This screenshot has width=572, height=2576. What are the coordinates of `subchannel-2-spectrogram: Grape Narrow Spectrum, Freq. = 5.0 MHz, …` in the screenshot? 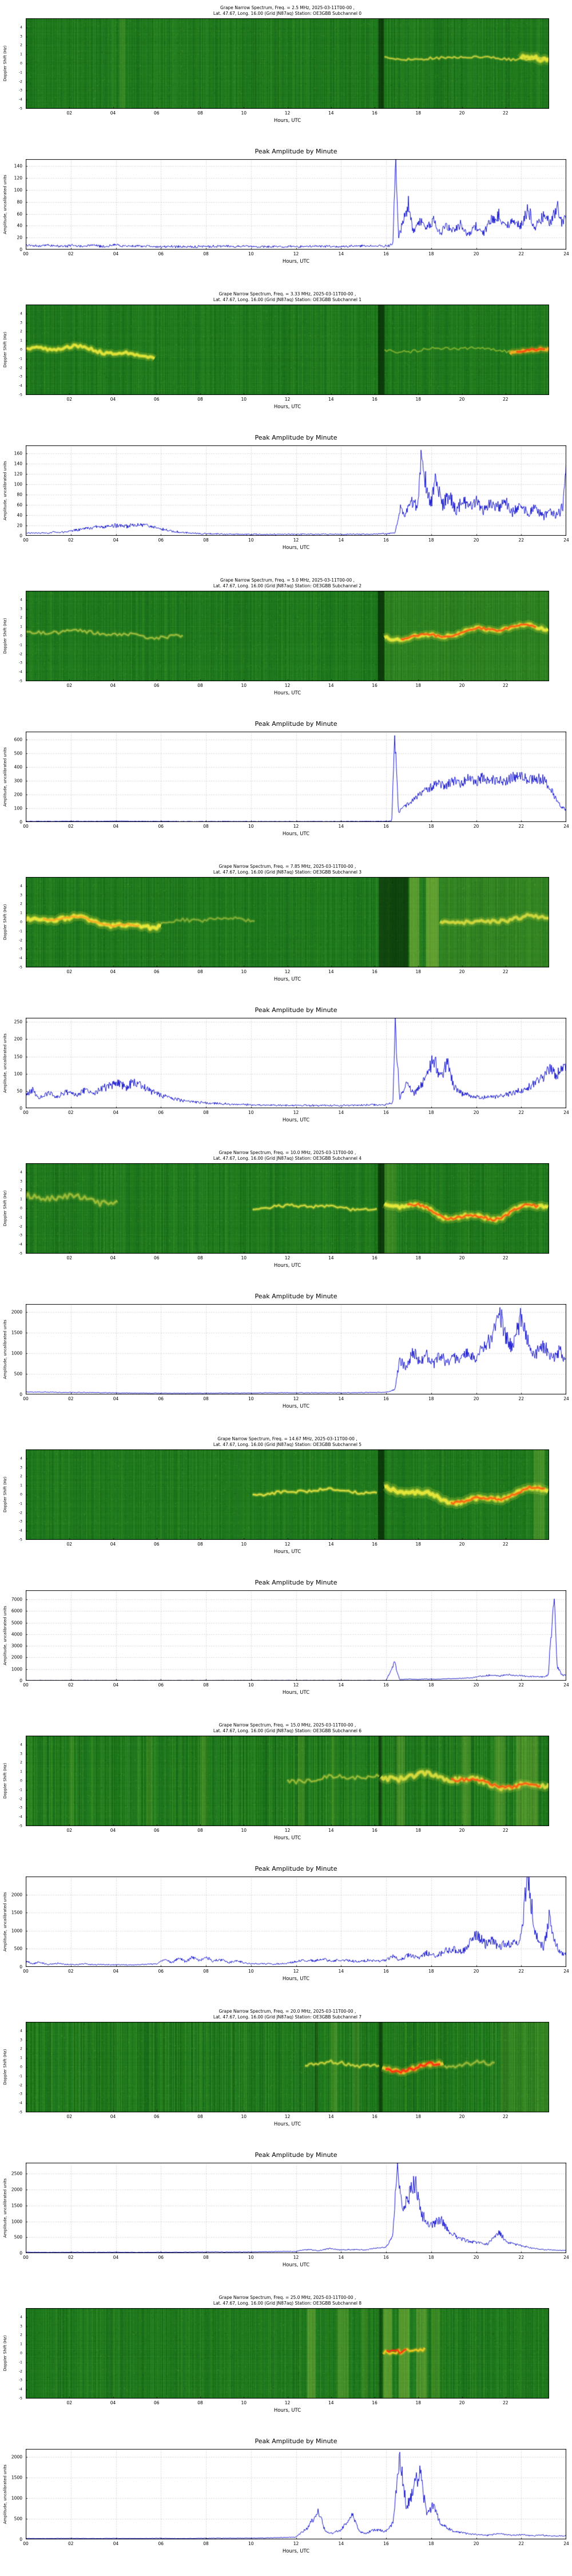 It's located at (286, 644).